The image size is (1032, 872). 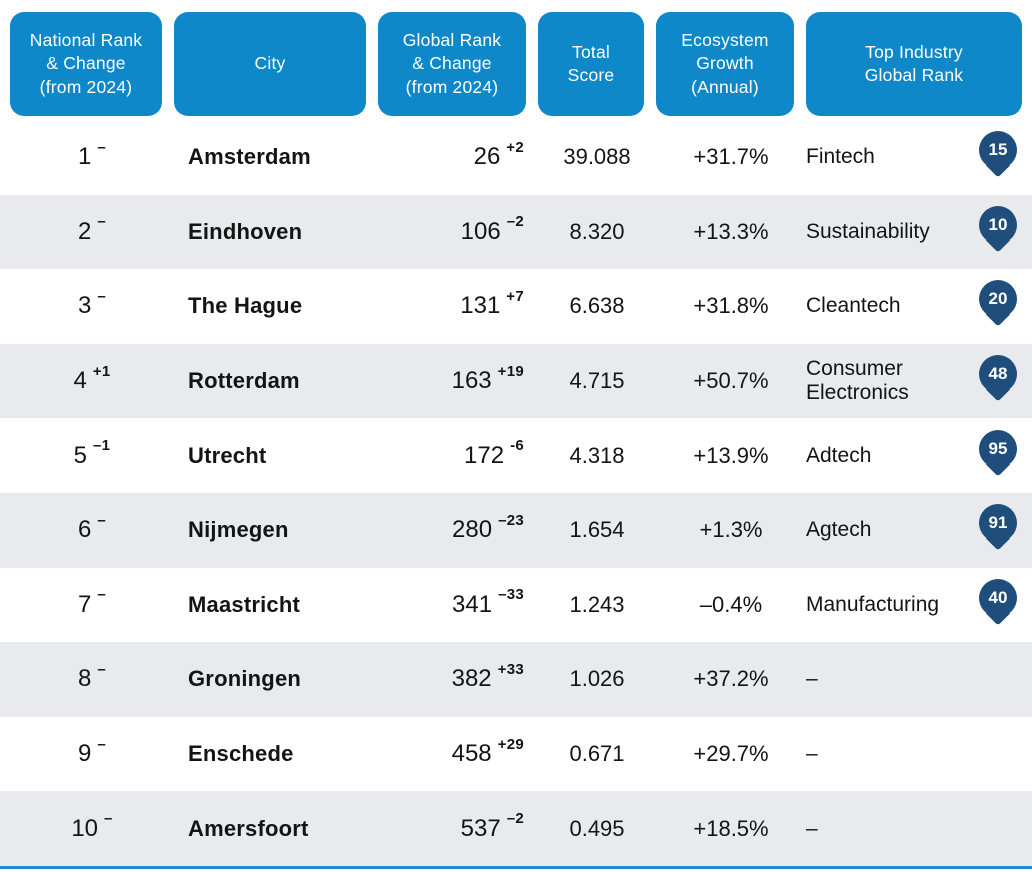 What do you see at coordinates (510, 744) in the screenshot?
I see `global-rank-change: +29` at bounding box center [510, 744].